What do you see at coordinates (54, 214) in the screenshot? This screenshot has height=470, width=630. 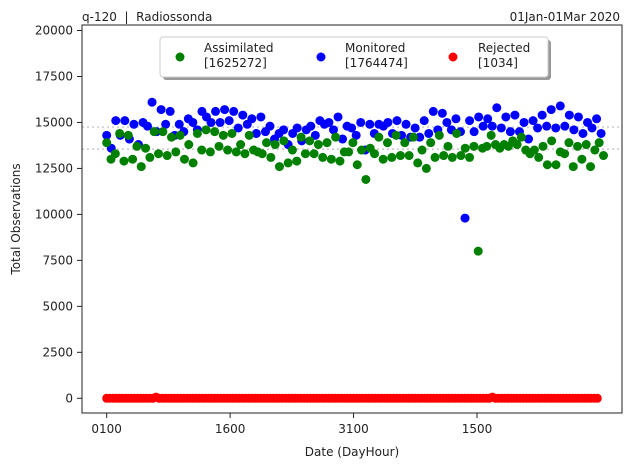 I see `y-tick-label: 10000` at bounding box center [54, 214].